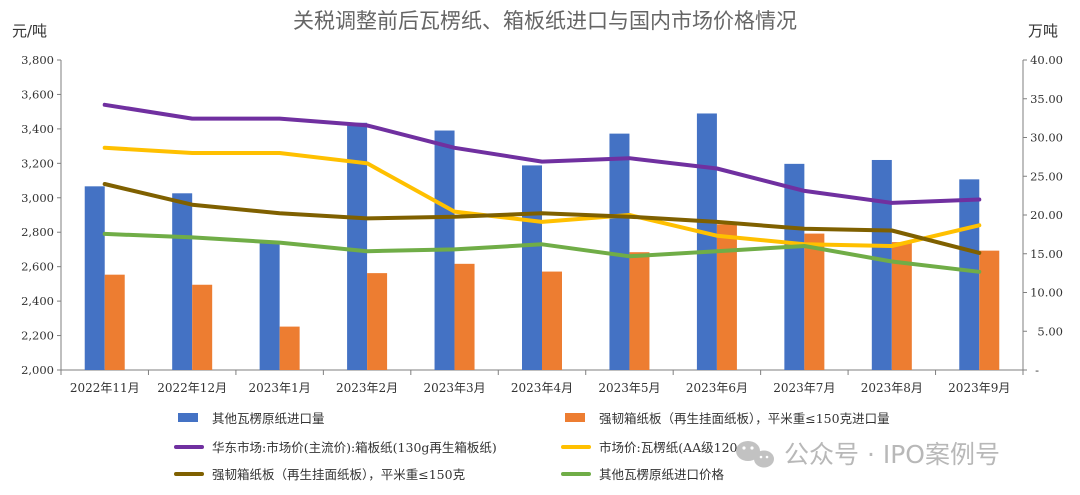 The width and height of the screenshot is (1080, 495). Describe the element at coordinates (629, 388) in the screenshot. I see `x-tick-label: 2023年5月` at that location.